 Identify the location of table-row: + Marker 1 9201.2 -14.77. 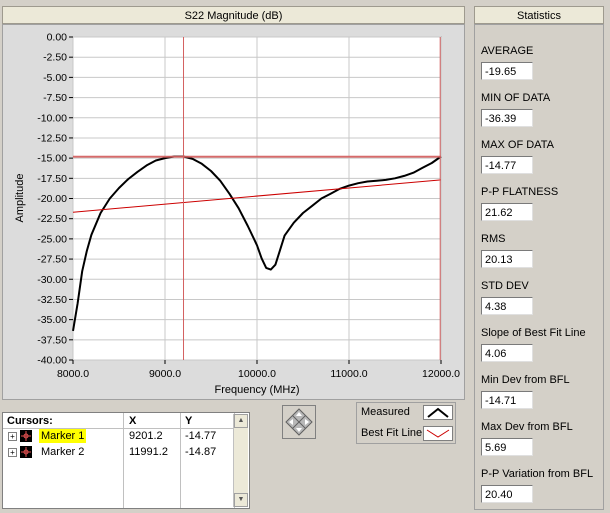
(118, 436).